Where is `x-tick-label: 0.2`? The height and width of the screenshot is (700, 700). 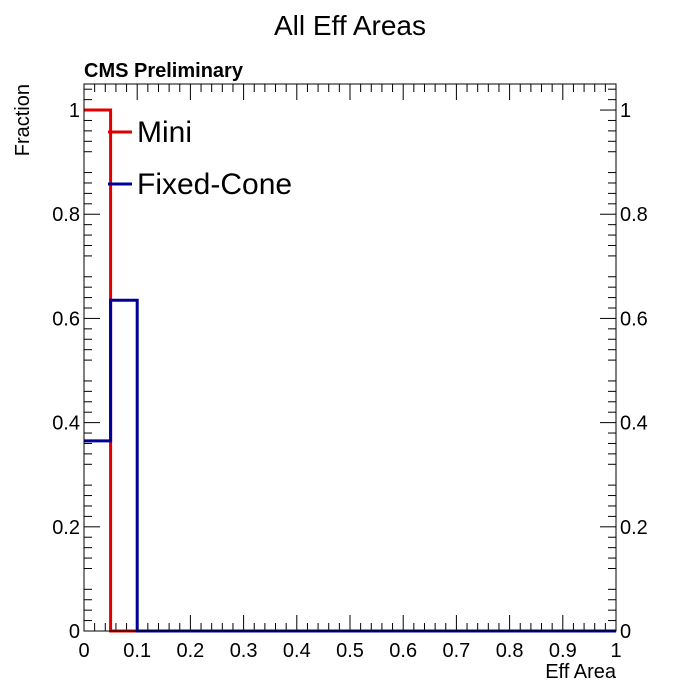
x-tick-label: 0.2 is located at coordinates (190, 651).